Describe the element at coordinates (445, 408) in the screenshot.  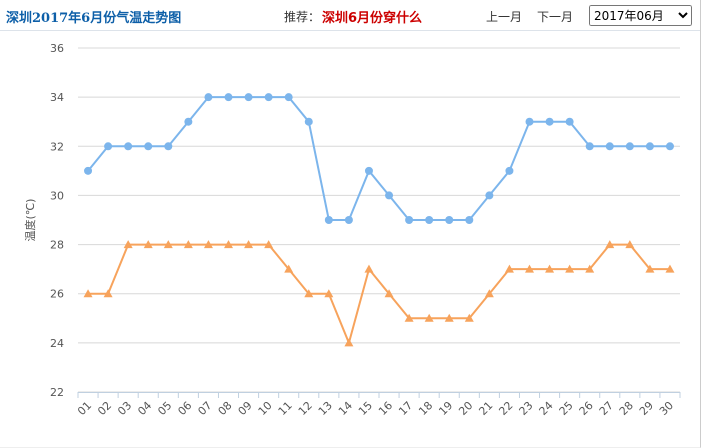
I see `x-tick-label: 19` at that location.